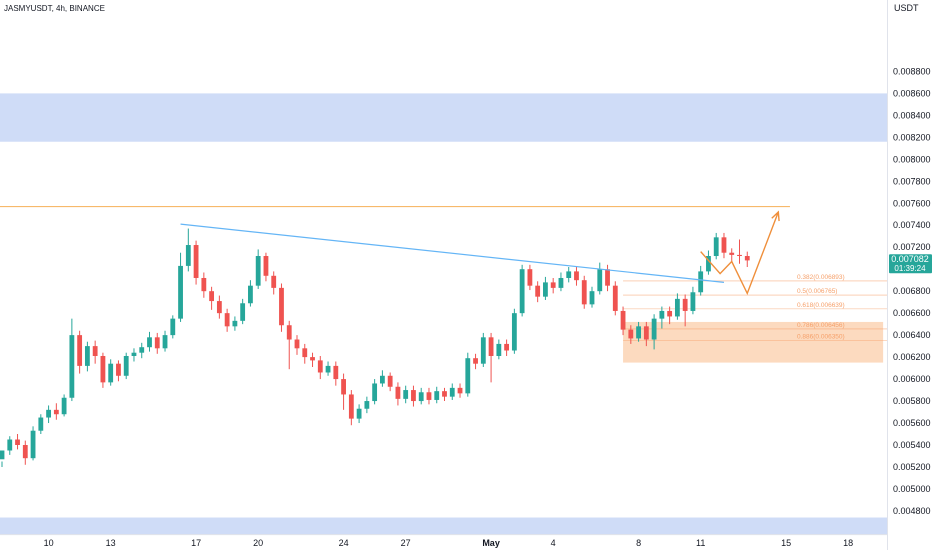 The height and width of the screenshot is (550, 932). I want to click on price-tick-label: 0.008000, so click(912, 159).